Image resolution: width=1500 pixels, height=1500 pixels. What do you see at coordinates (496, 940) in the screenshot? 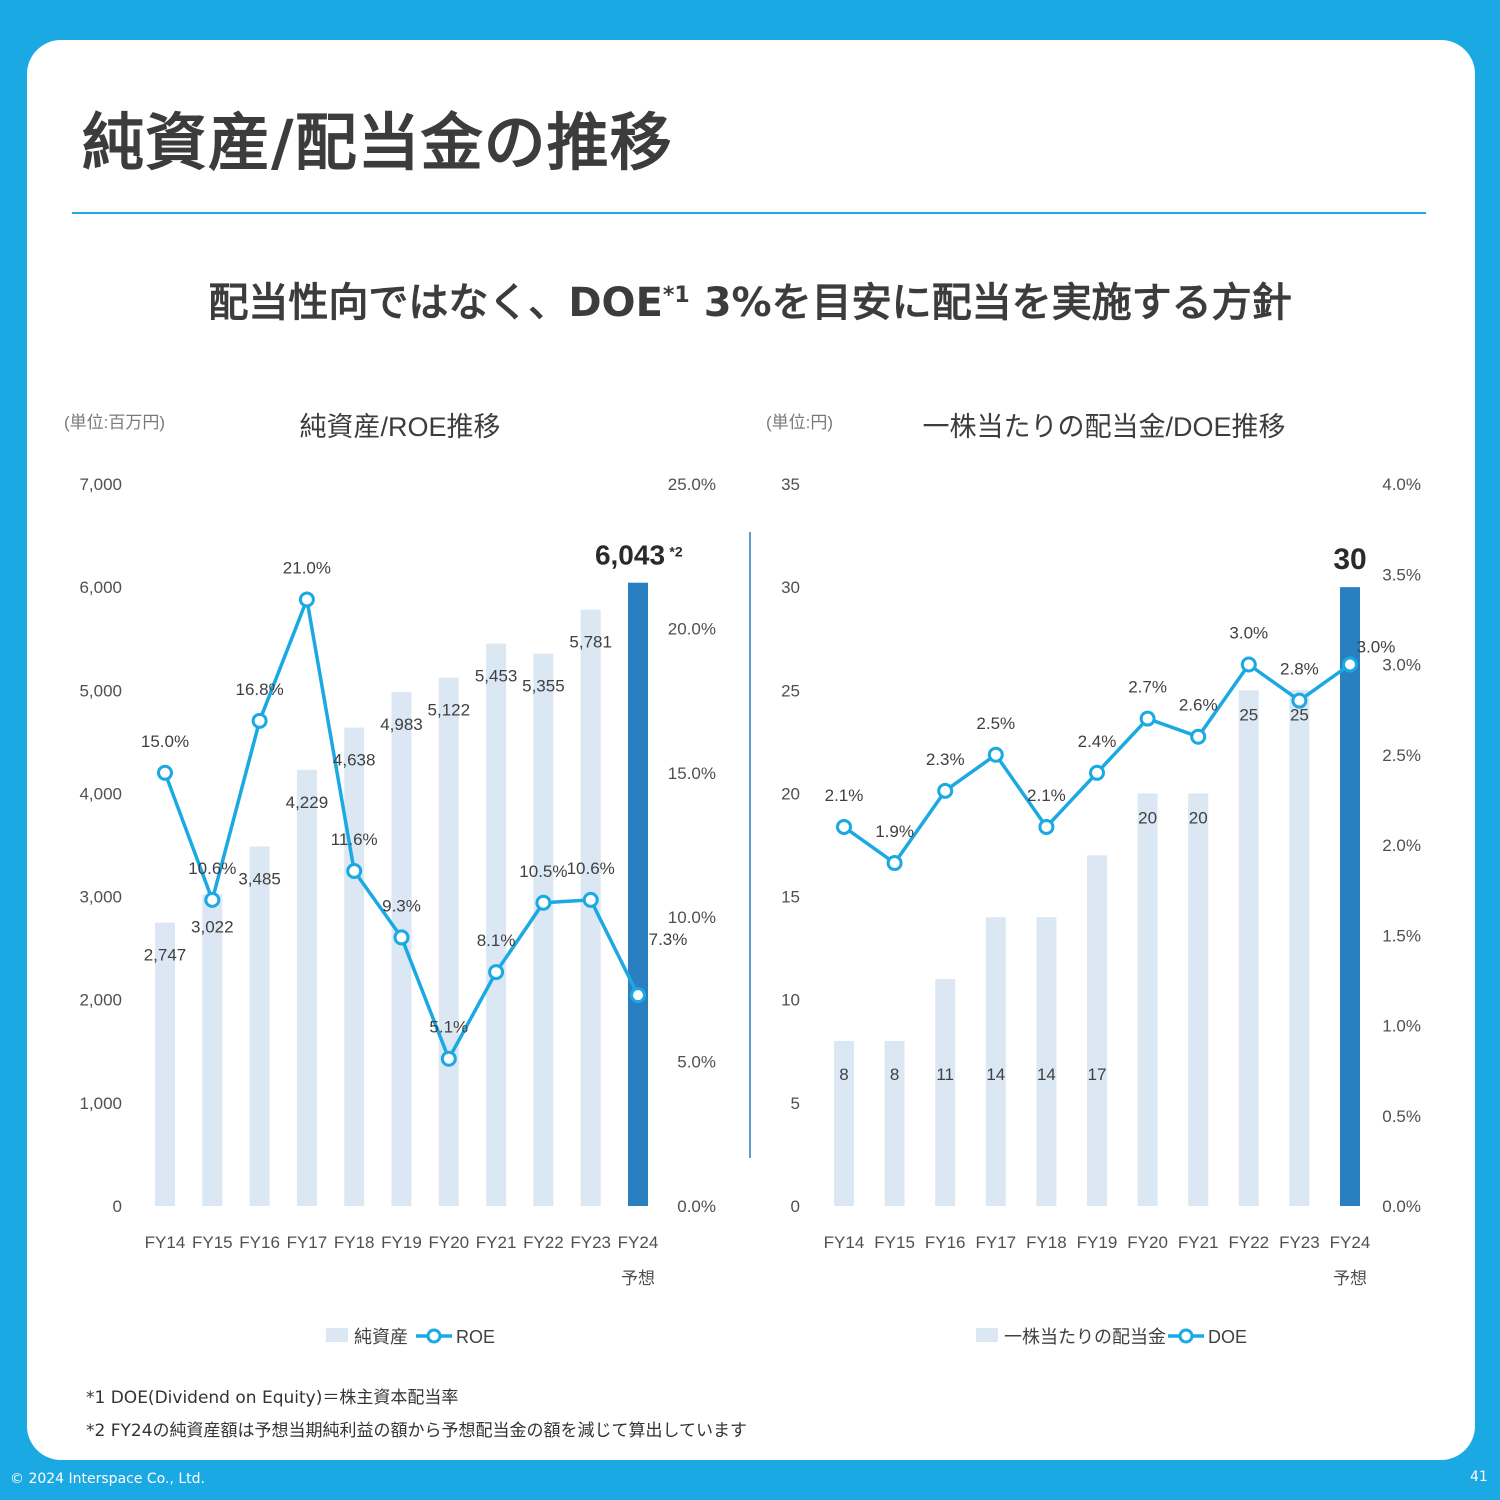
I see `chart1-line-data-label: 8.1%` at bounding box center [496, 940].